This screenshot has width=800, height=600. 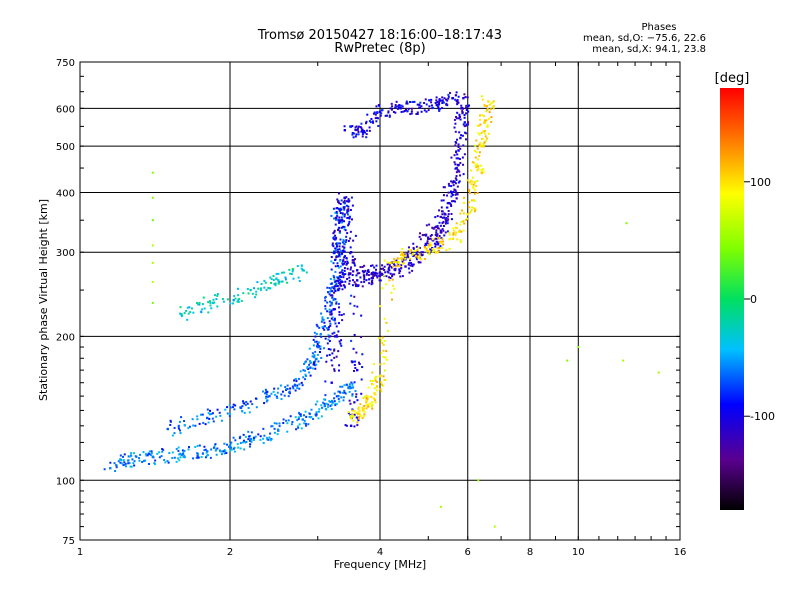 I want to click on colorbar-tick-label: 0, so click(x=753, y=299).